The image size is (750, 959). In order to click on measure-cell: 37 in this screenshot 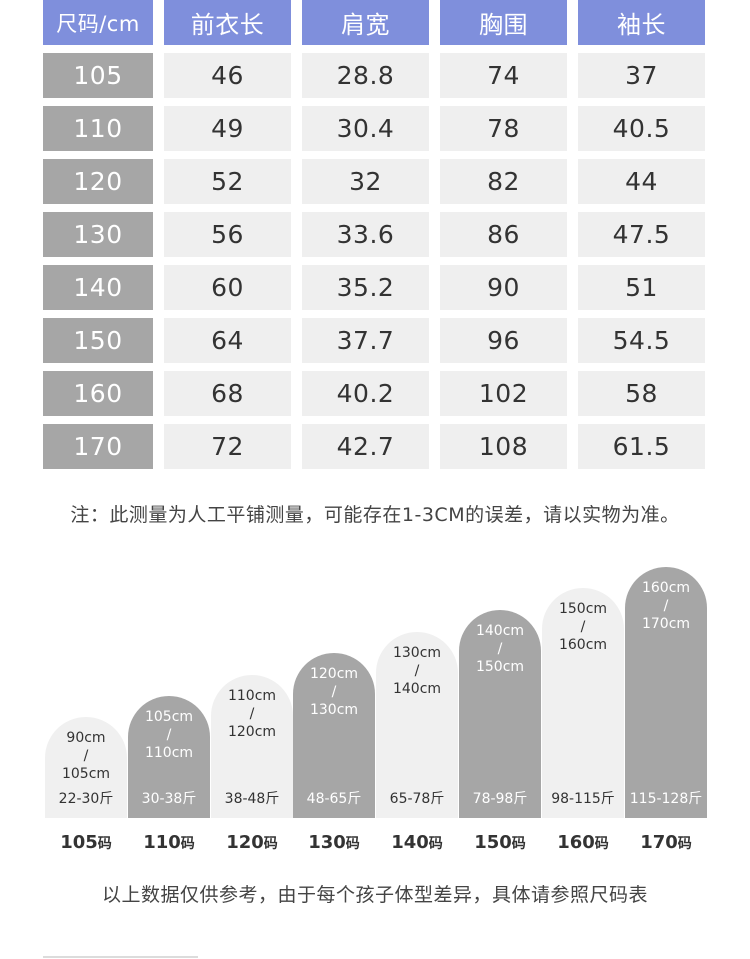, I will do `click(641, 75)`.